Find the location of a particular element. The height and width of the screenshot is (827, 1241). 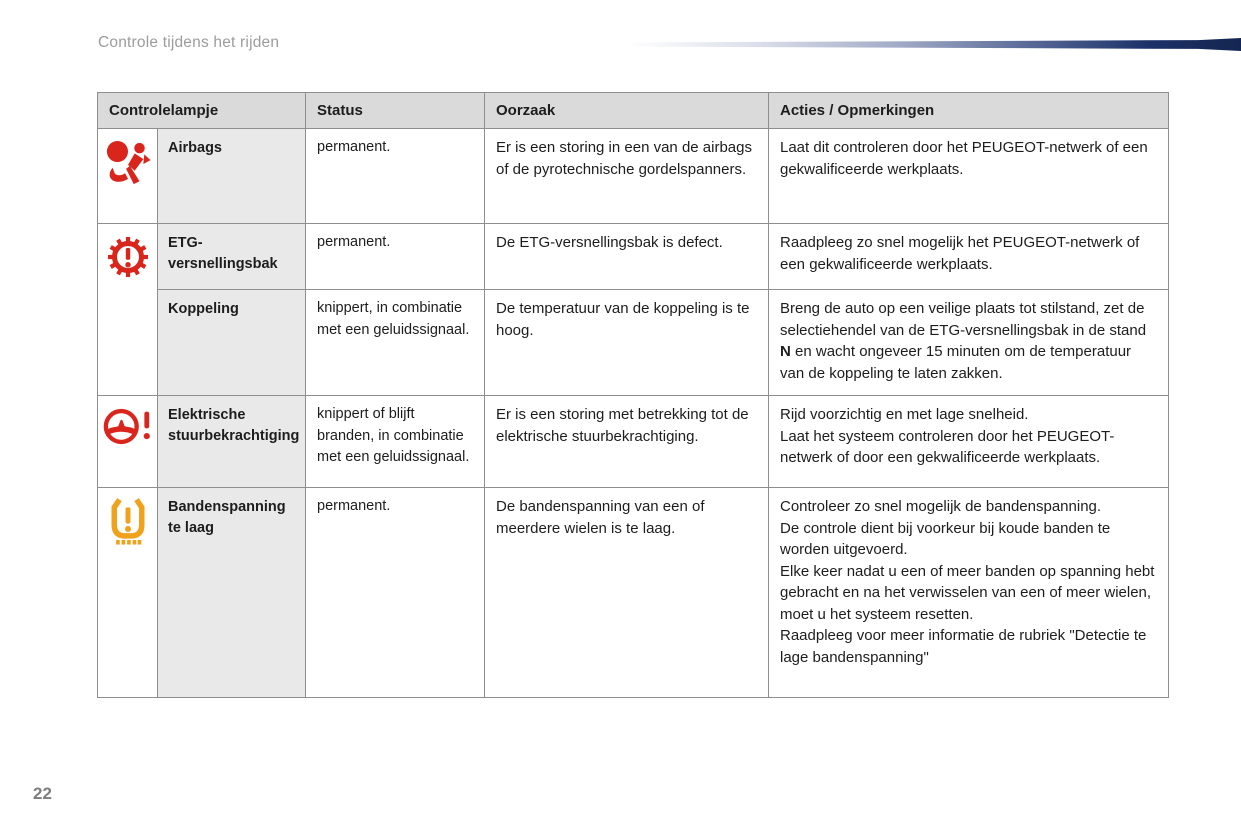

power-steering-icon-cell is located at coordinates (127, 441).